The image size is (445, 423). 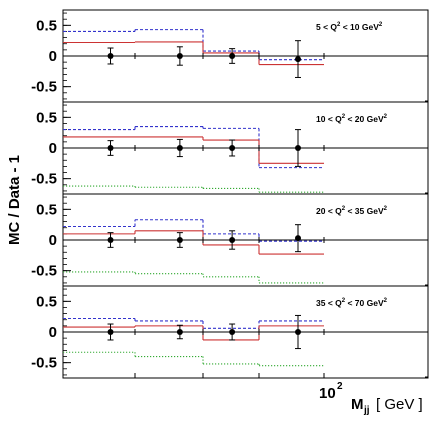 What do you see at coordinates (352, 119) in the screenshot?
I see `panel-q2-label: 10 < Q2 < 20 GeV2` at bounding box center [352, 119].